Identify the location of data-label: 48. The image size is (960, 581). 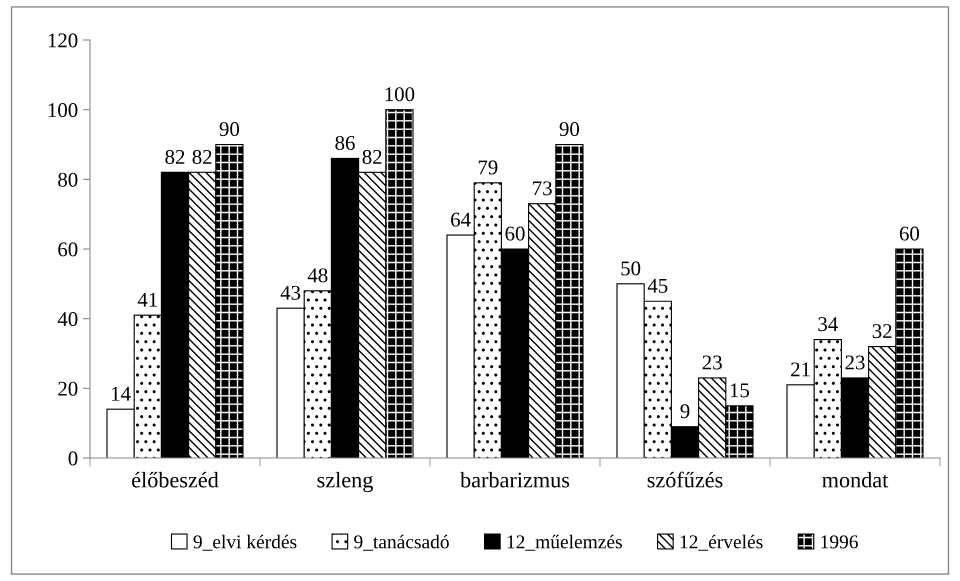
(318, 275).